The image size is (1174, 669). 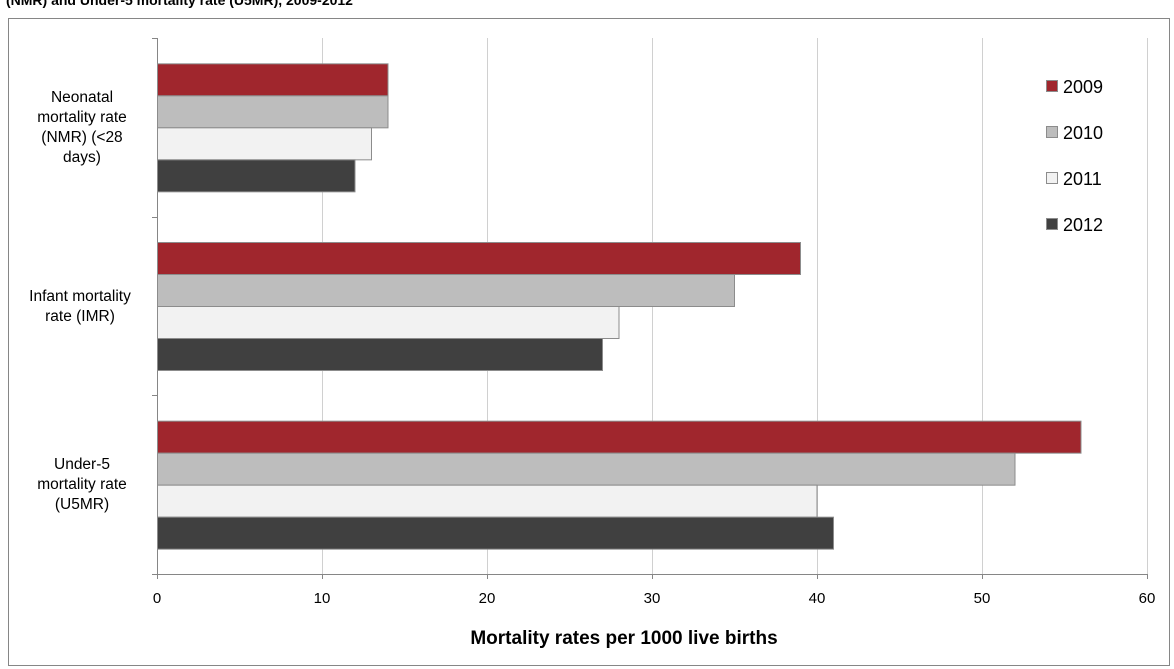 I want to click on legend-label-2012: 2012, so click(x=1083, y=225).